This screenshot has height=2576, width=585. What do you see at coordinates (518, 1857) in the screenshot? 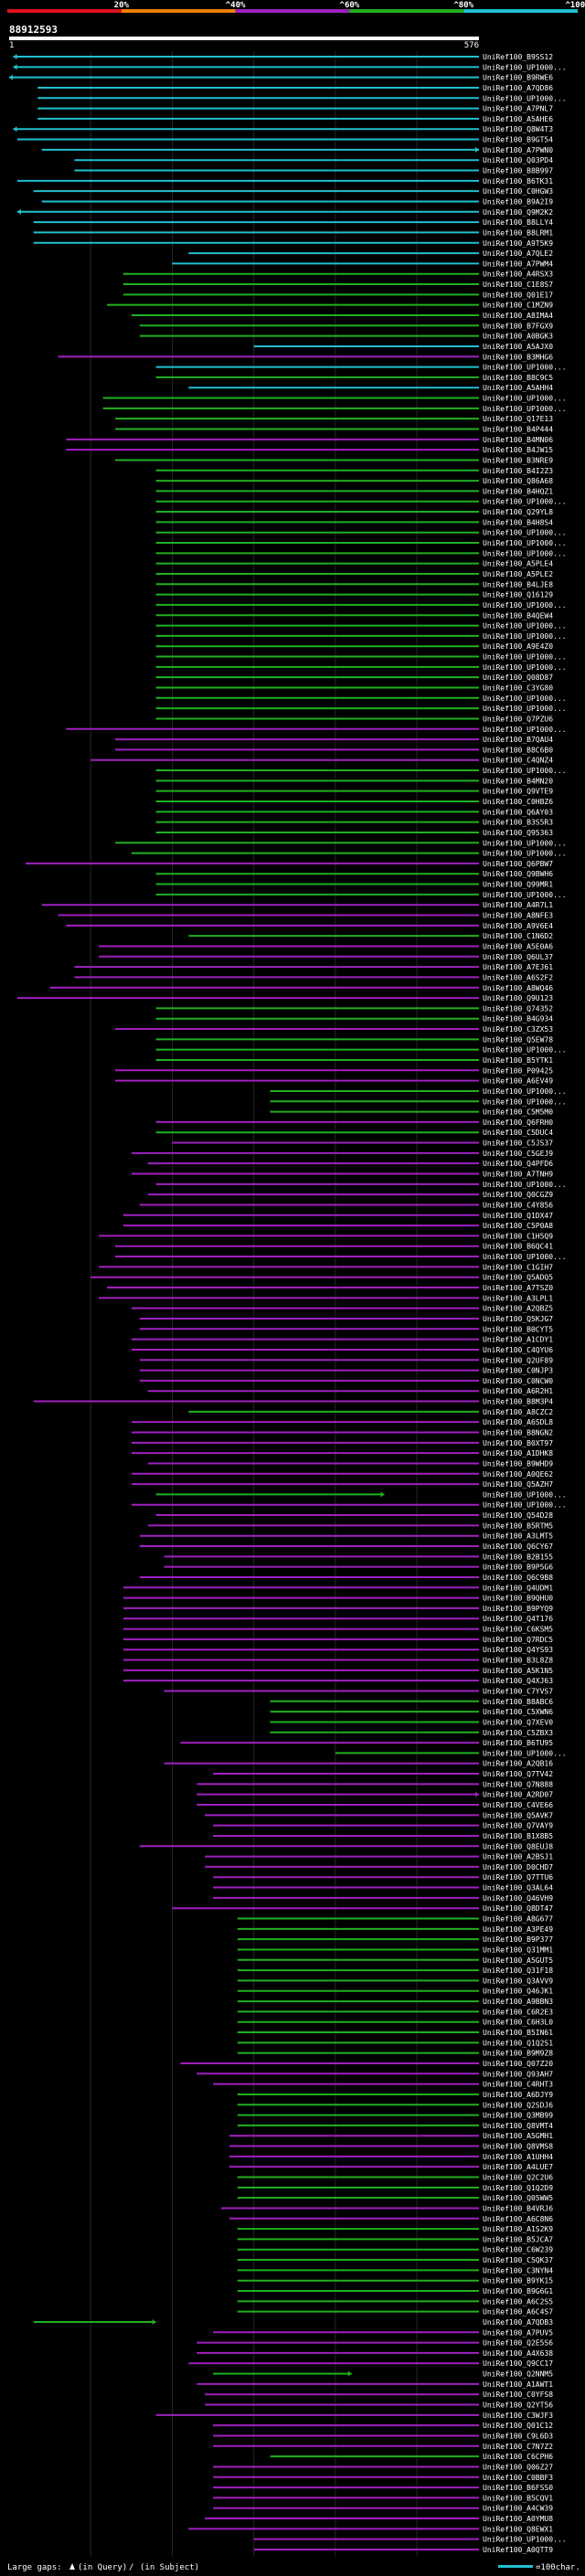
I see `hit-id: UniRef100_A2BSJ1` at bounding box center [518, 1857].